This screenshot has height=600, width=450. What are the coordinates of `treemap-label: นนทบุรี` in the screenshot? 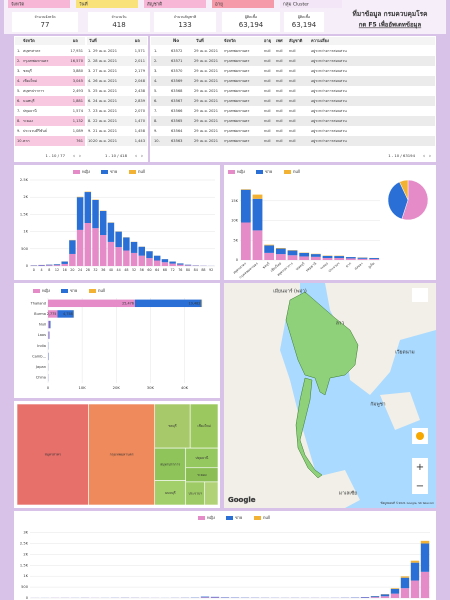 It's located at (170, 493).